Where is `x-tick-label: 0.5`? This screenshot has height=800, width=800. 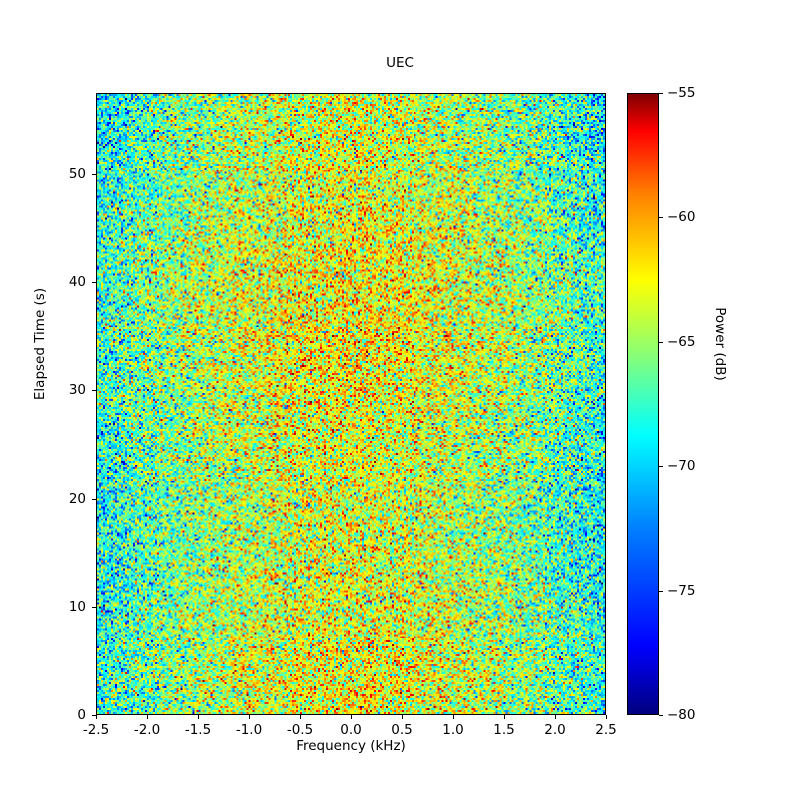
x-tick-label: 0.5 is located at coordinates (402, 730).